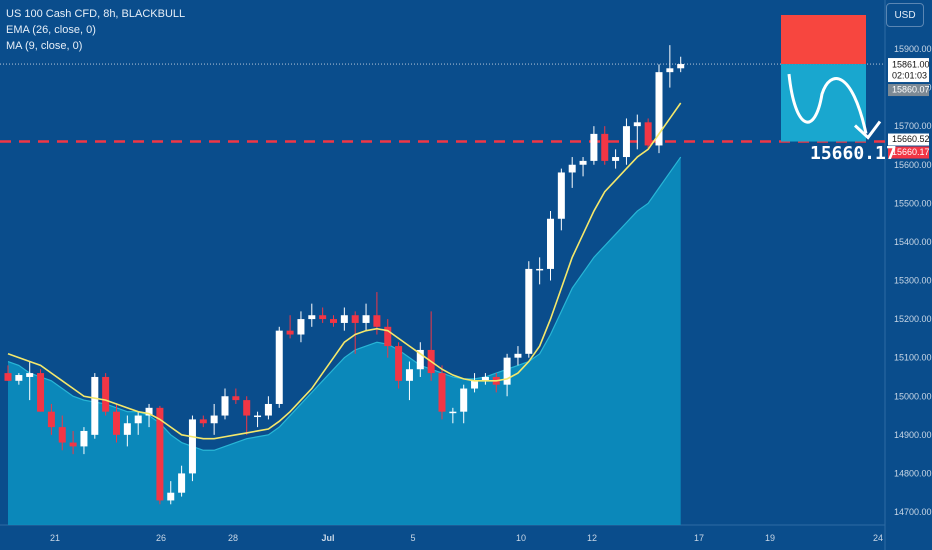 This screenshot has height=550, width=932. I want to click on ma-value-tag: 15860.07, so click(909, 90).